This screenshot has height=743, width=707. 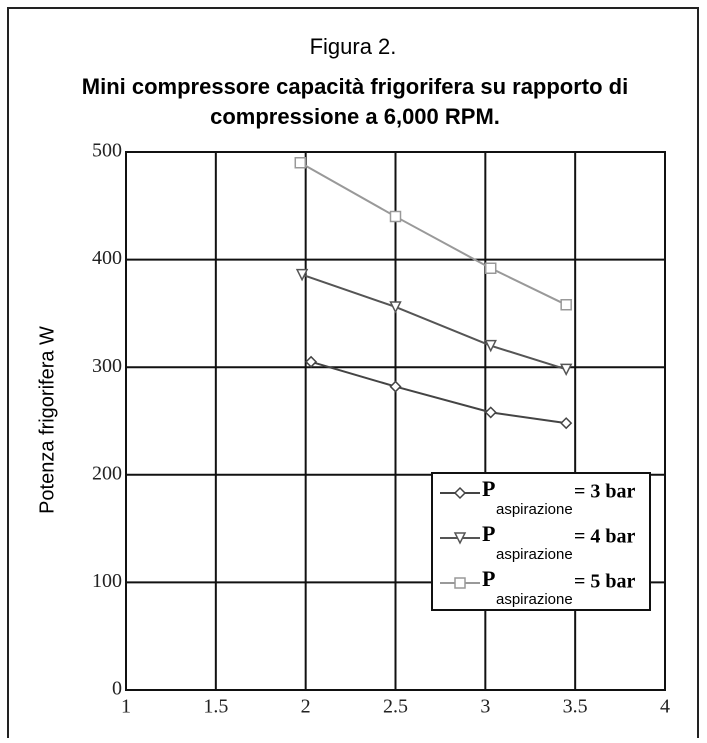 What do you see at coordinates (107, 258) in the screenshot?
I see `y-tick-label: 400` at bounding box center [107, 258].